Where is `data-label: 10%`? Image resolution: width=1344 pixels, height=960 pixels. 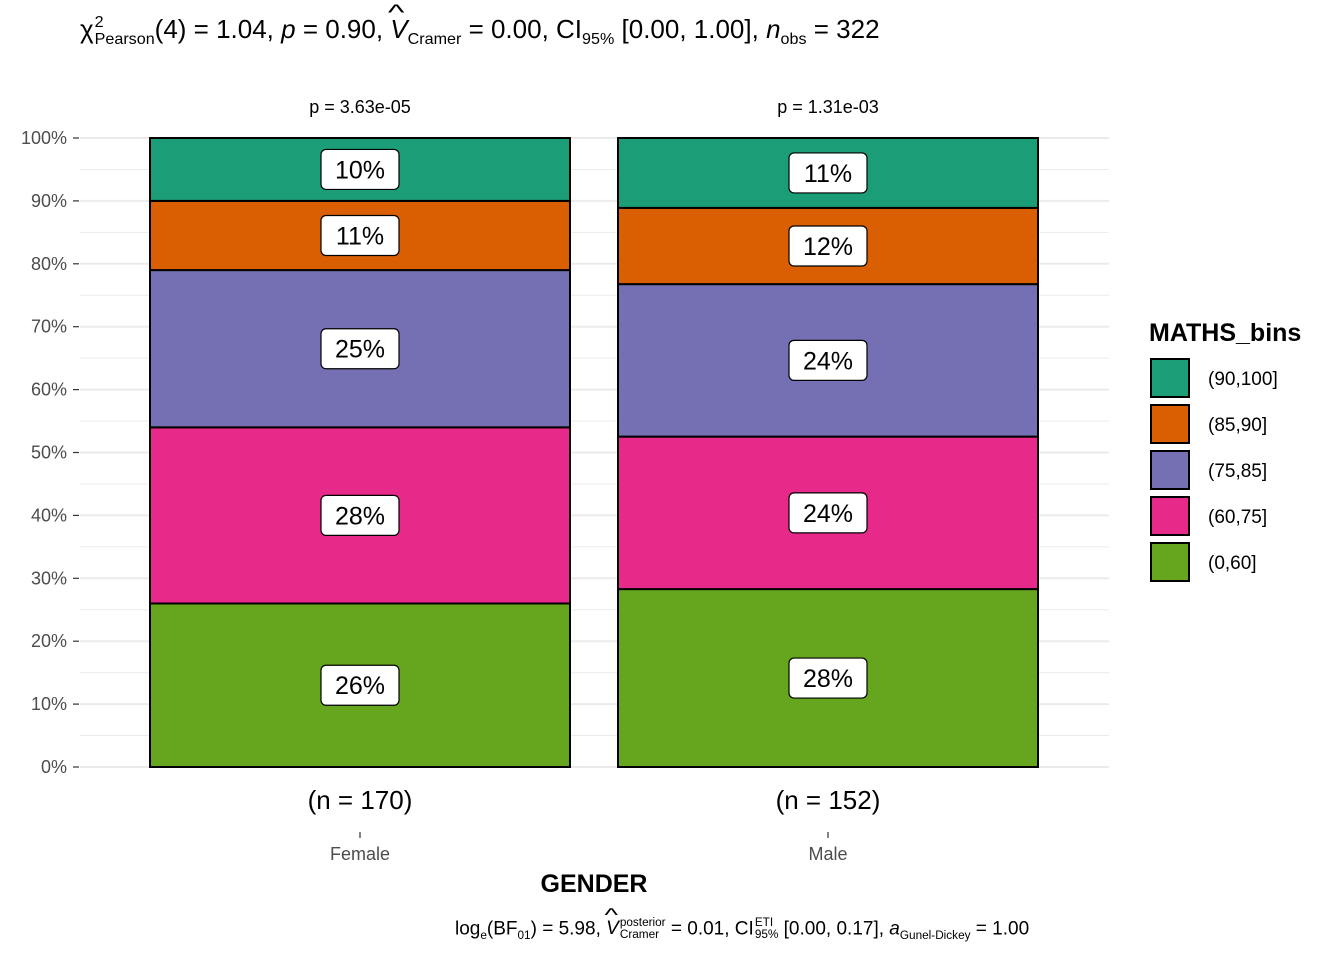 data-label: 10% is located at coordinates (360, 170).